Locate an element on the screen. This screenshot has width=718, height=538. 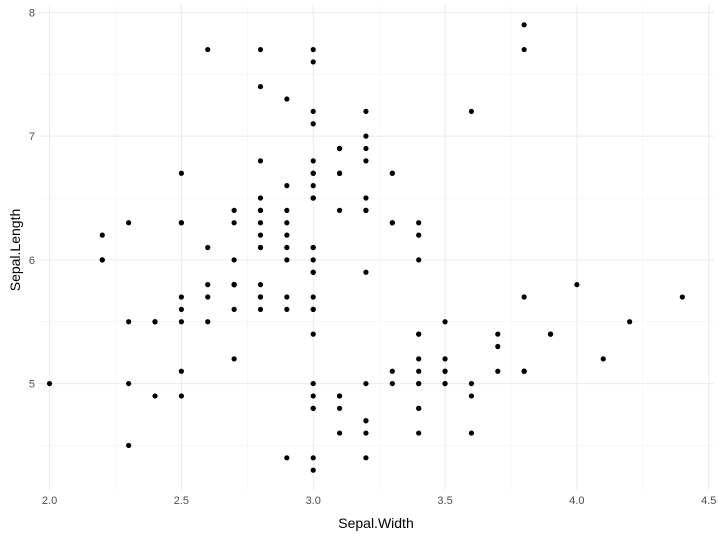
x-tick-label: 3.0 is located at coordinates (313, 501).